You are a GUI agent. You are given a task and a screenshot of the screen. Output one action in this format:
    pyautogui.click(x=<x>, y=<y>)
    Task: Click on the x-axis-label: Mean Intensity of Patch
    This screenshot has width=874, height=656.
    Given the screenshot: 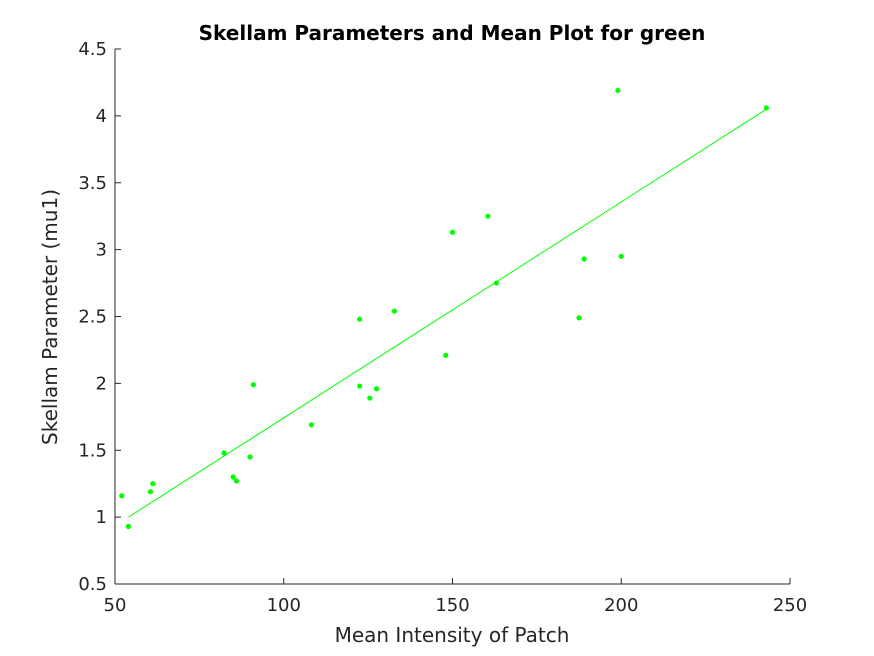 What is the action you would take?
    pyautogui.click(x=452, y=635)
    